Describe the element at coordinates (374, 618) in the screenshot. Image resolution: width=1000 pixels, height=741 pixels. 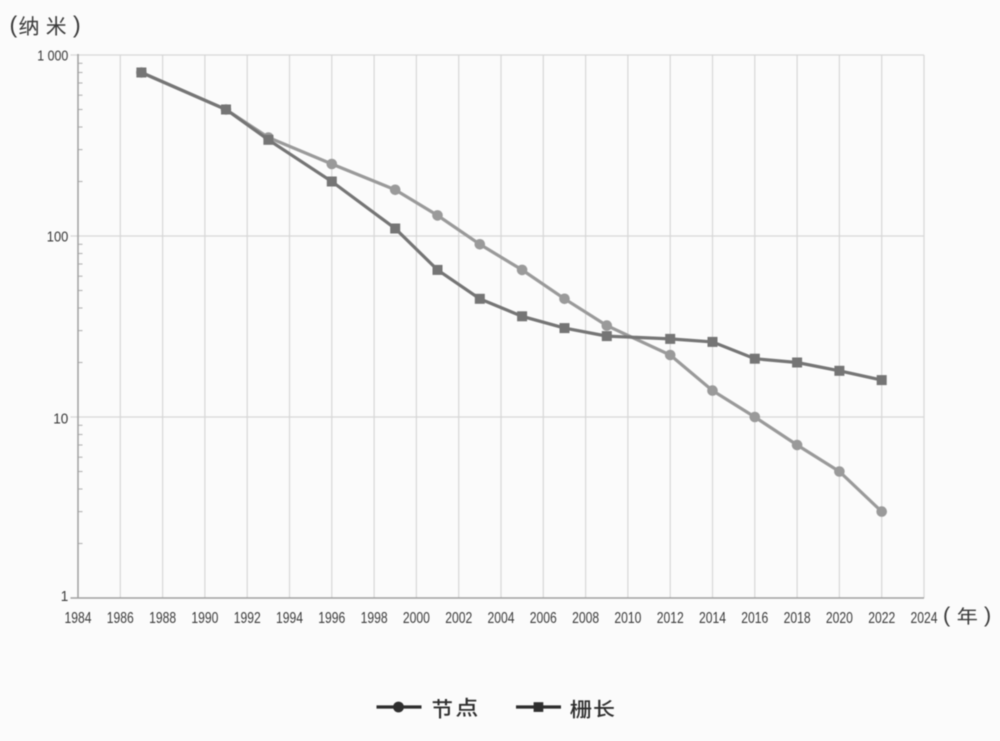
I see `svg-text: 1998` at that location.